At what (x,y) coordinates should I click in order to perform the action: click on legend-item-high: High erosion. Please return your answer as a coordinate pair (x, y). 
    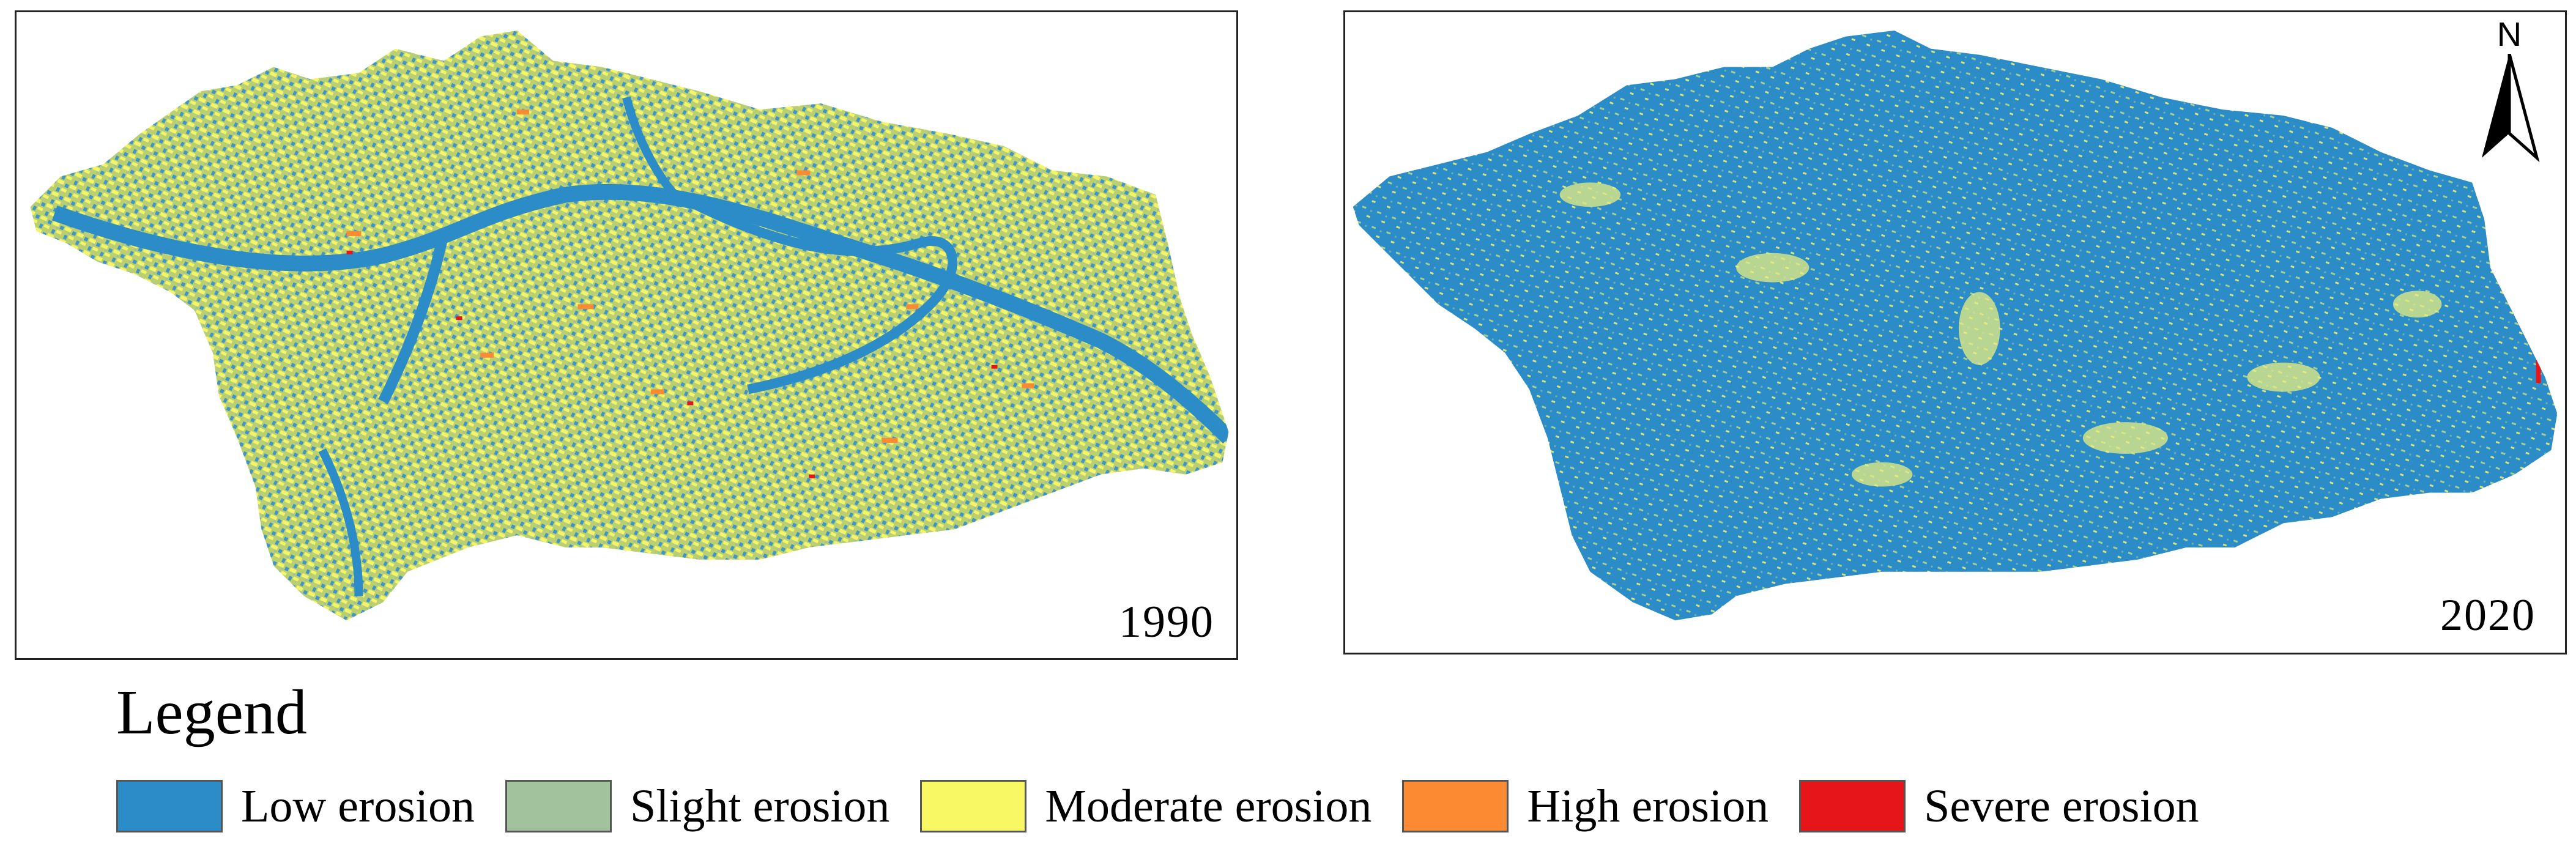
    Looking at the image, I should click on (1585, 806).